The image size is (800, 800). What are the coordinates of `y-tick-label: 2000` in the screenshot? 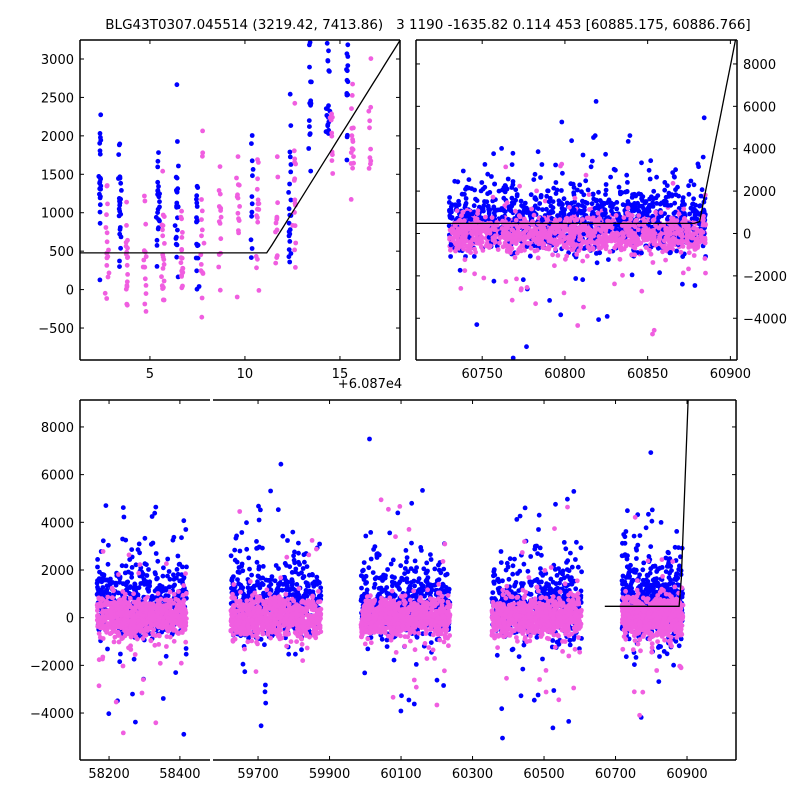 It's located at (57, 137).